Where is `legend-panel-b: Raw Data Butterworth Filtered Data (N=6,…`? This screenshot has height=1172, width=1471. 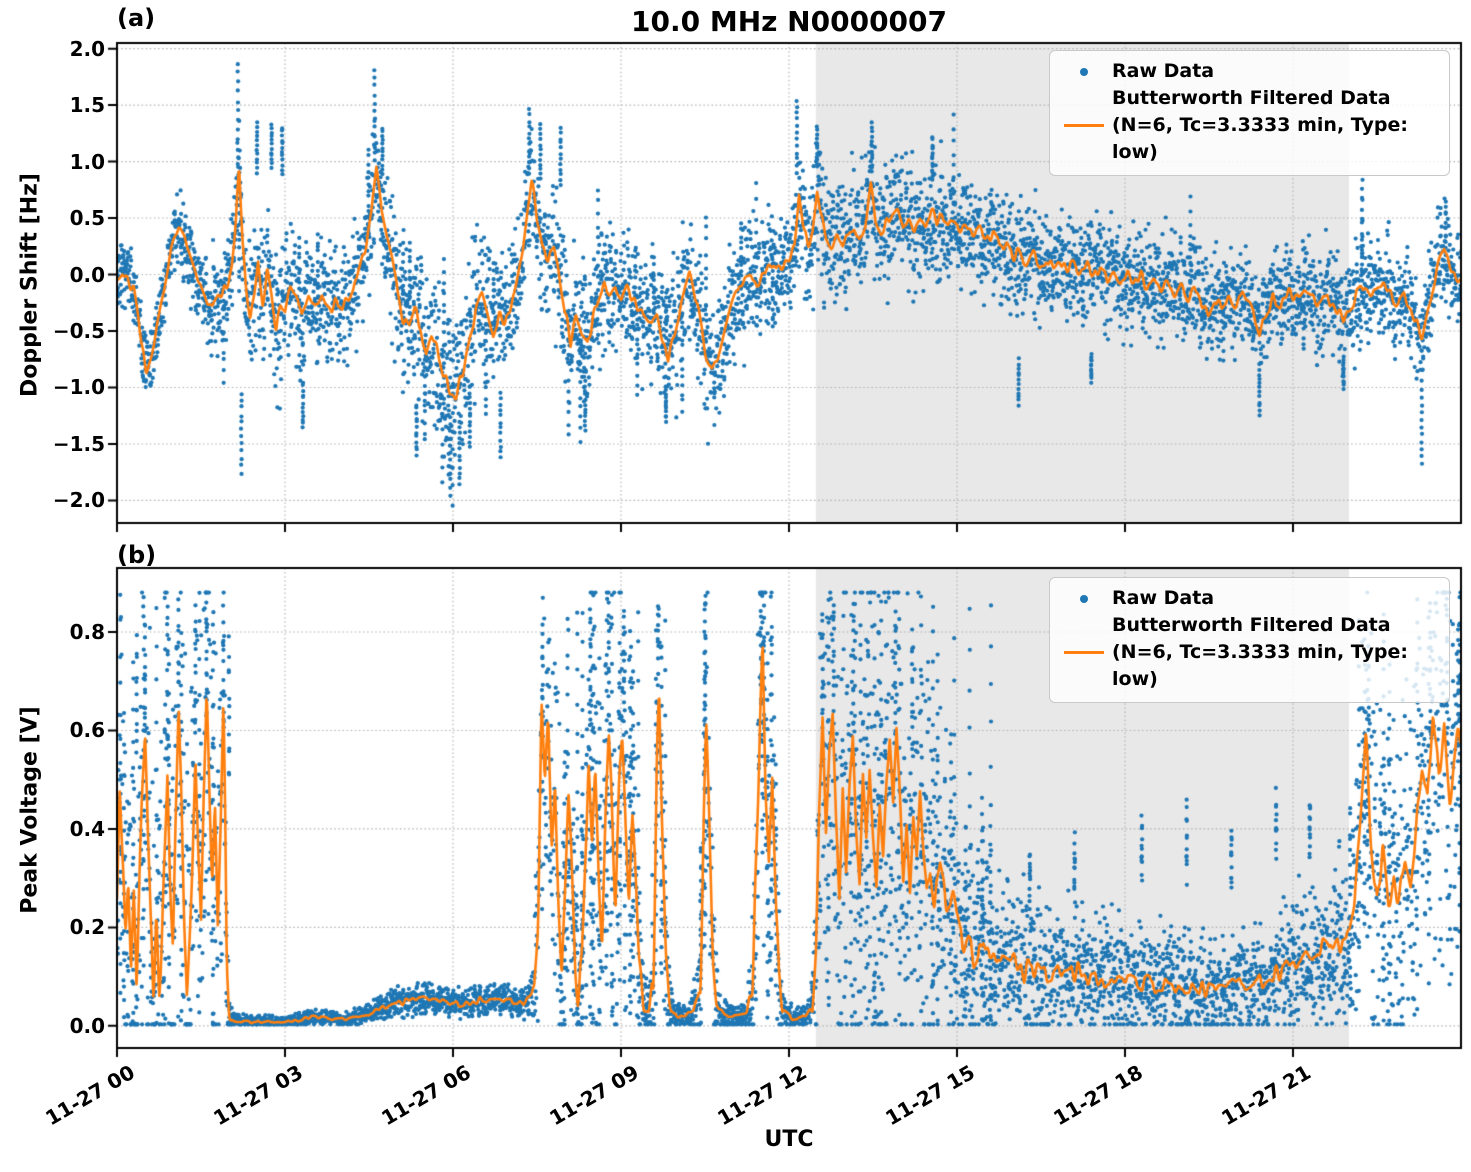
legend-panel-b: Raw Data Butterworth Filtered Data (N=6,… is located at coordinates (1249, 640).